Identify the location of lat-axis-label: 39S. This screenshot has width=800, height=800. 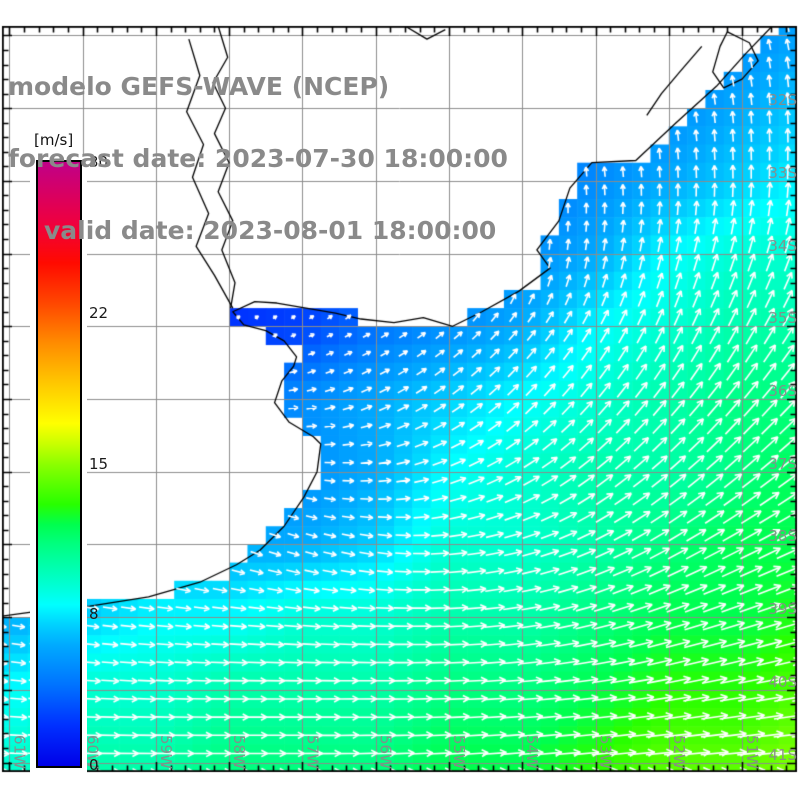
(782, 609).